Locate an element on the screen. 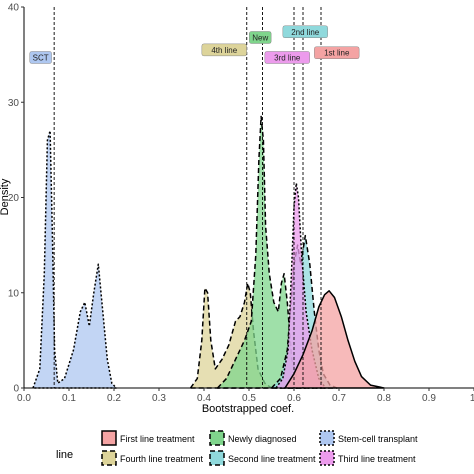  annotation-text: 1st line is located at coordinates (337, 53).